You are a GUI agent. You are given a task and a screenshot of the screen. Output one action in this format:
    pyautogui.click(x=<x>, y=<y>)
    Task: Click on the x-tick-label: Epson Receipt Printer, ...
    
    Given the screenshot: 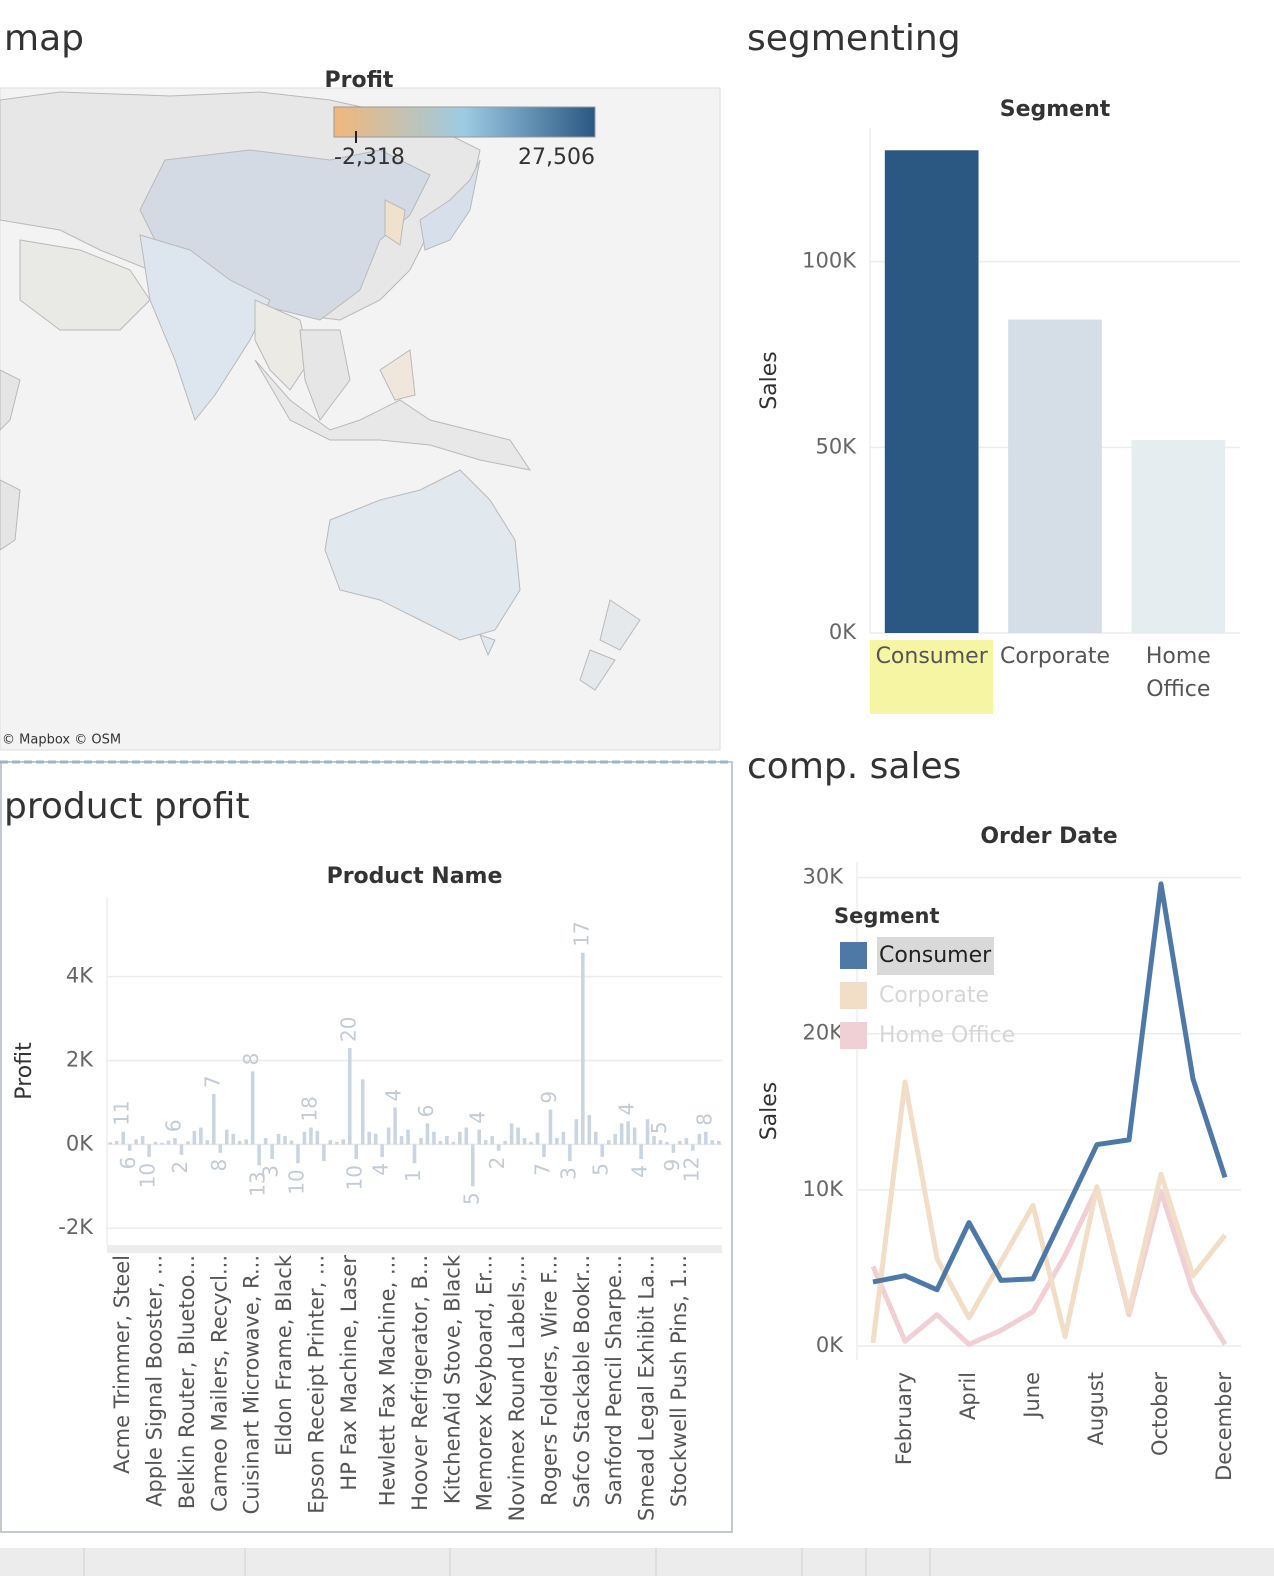 What is the action you would take?
    pyautogui.click(x=316, y=1384)
    